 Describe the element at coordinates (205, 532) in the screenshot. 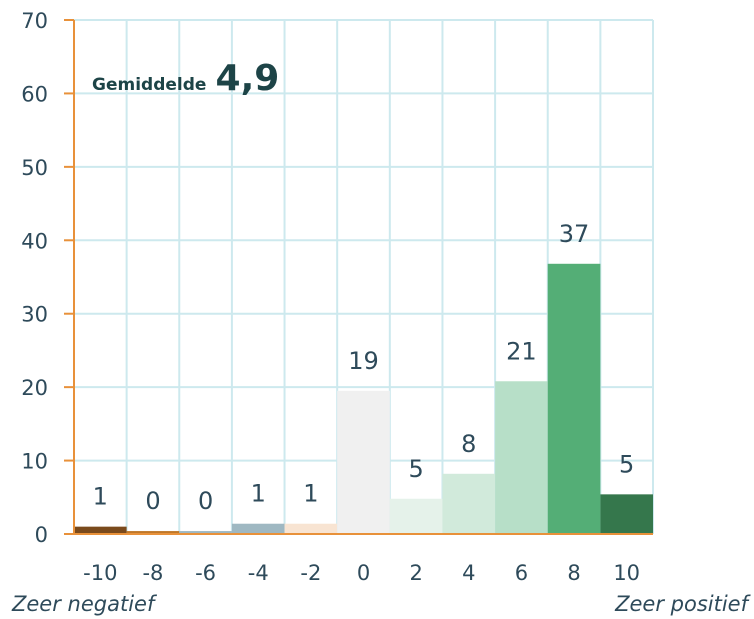

I see `bar--6` at that location.